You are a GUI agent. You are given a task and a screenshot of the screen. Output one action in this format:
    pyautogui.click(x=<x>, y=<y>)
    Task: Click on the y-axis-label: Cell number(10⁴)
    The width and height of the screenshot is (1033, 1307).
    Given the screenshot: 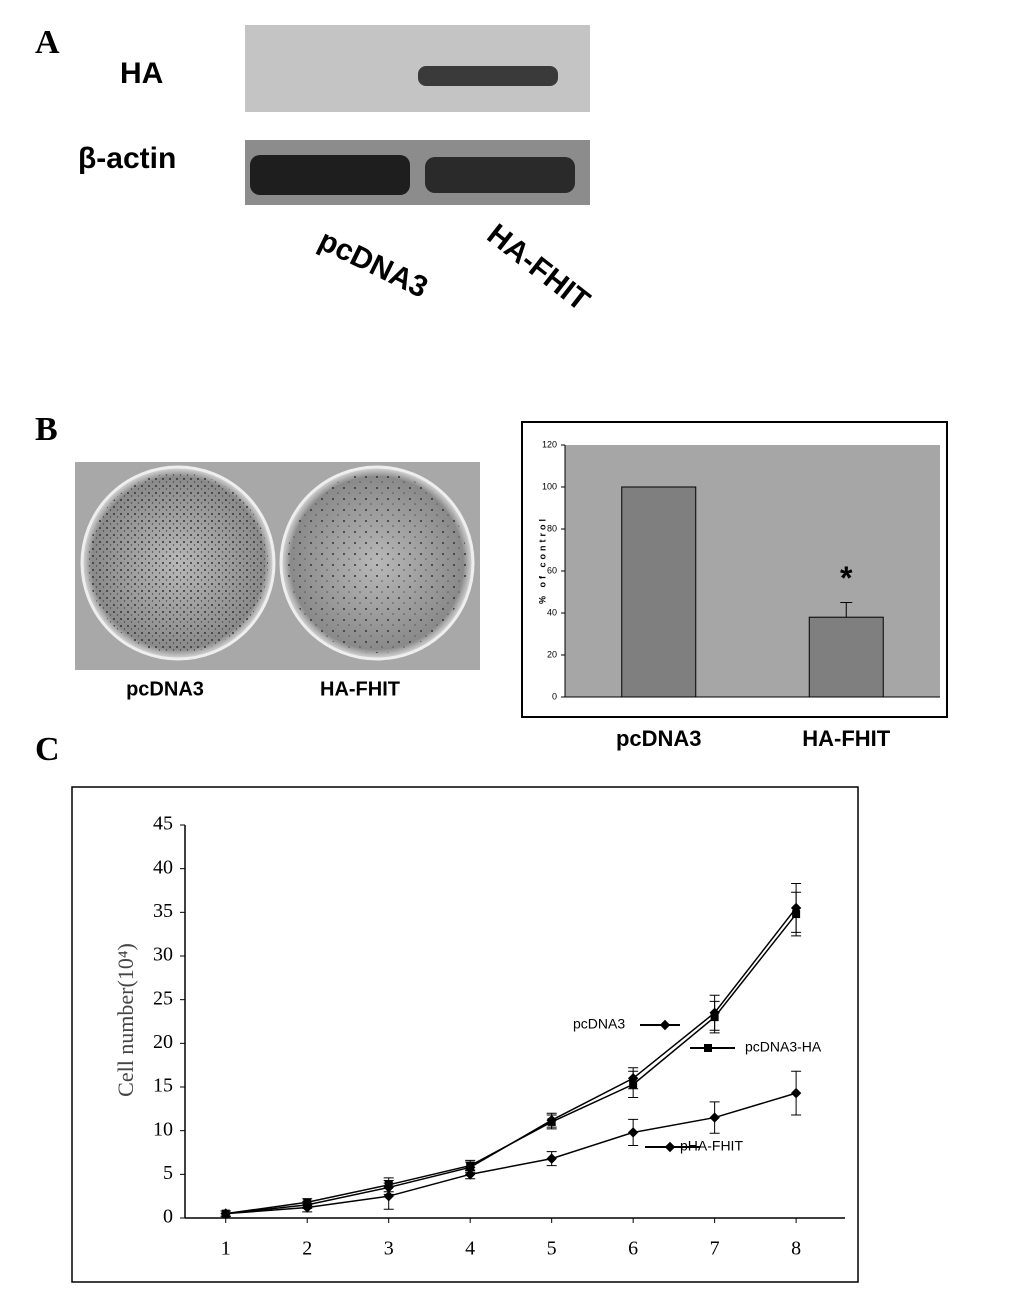 What is the action you would take?
    pyautogui.click(x=125, y=1020)
    